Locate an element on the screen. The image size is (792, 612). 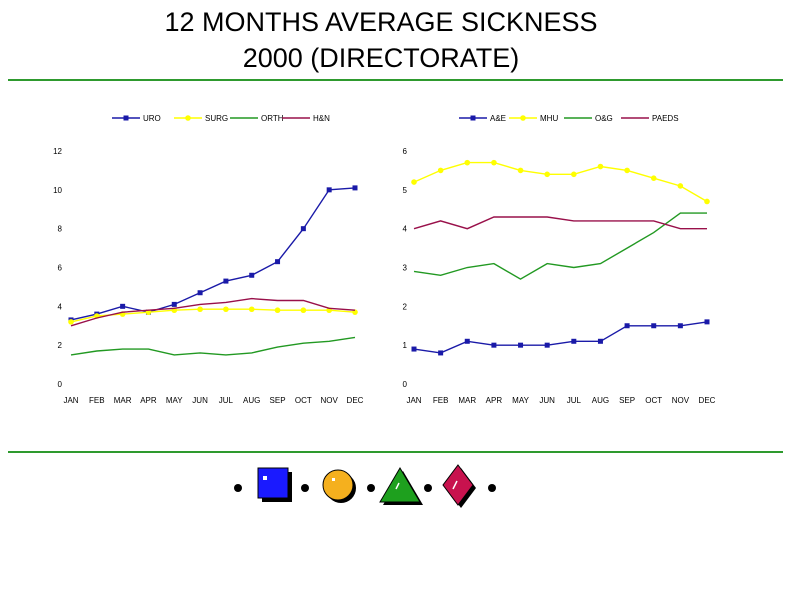
x-tick-label-jul: JUL is located at coordinates (574, 400).